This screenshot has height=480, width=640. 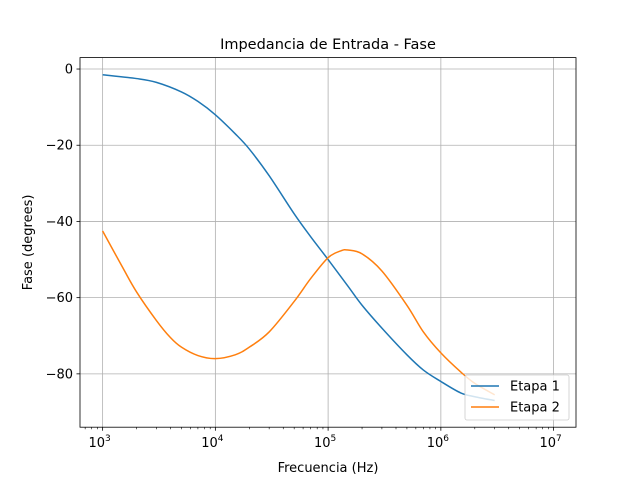 I want to click on x-tick-exponent: 4, so click(x=221, y=439).